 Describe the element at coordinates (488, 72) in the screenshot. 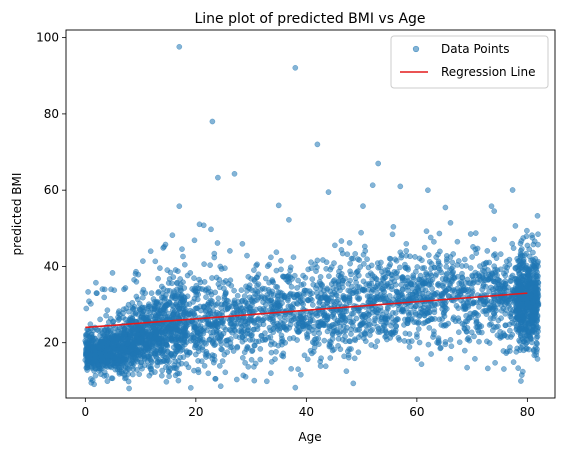

I see `legend-label-regression-line: Regression Line` at that location.